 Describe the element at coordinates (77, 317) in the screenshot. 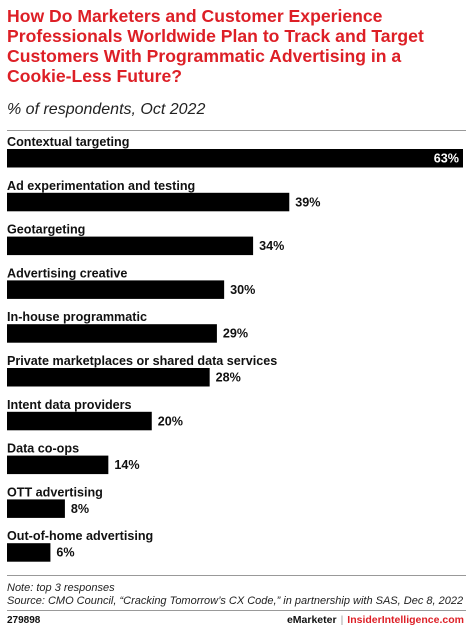

I see `category-label: In-house programmatic` at that location.